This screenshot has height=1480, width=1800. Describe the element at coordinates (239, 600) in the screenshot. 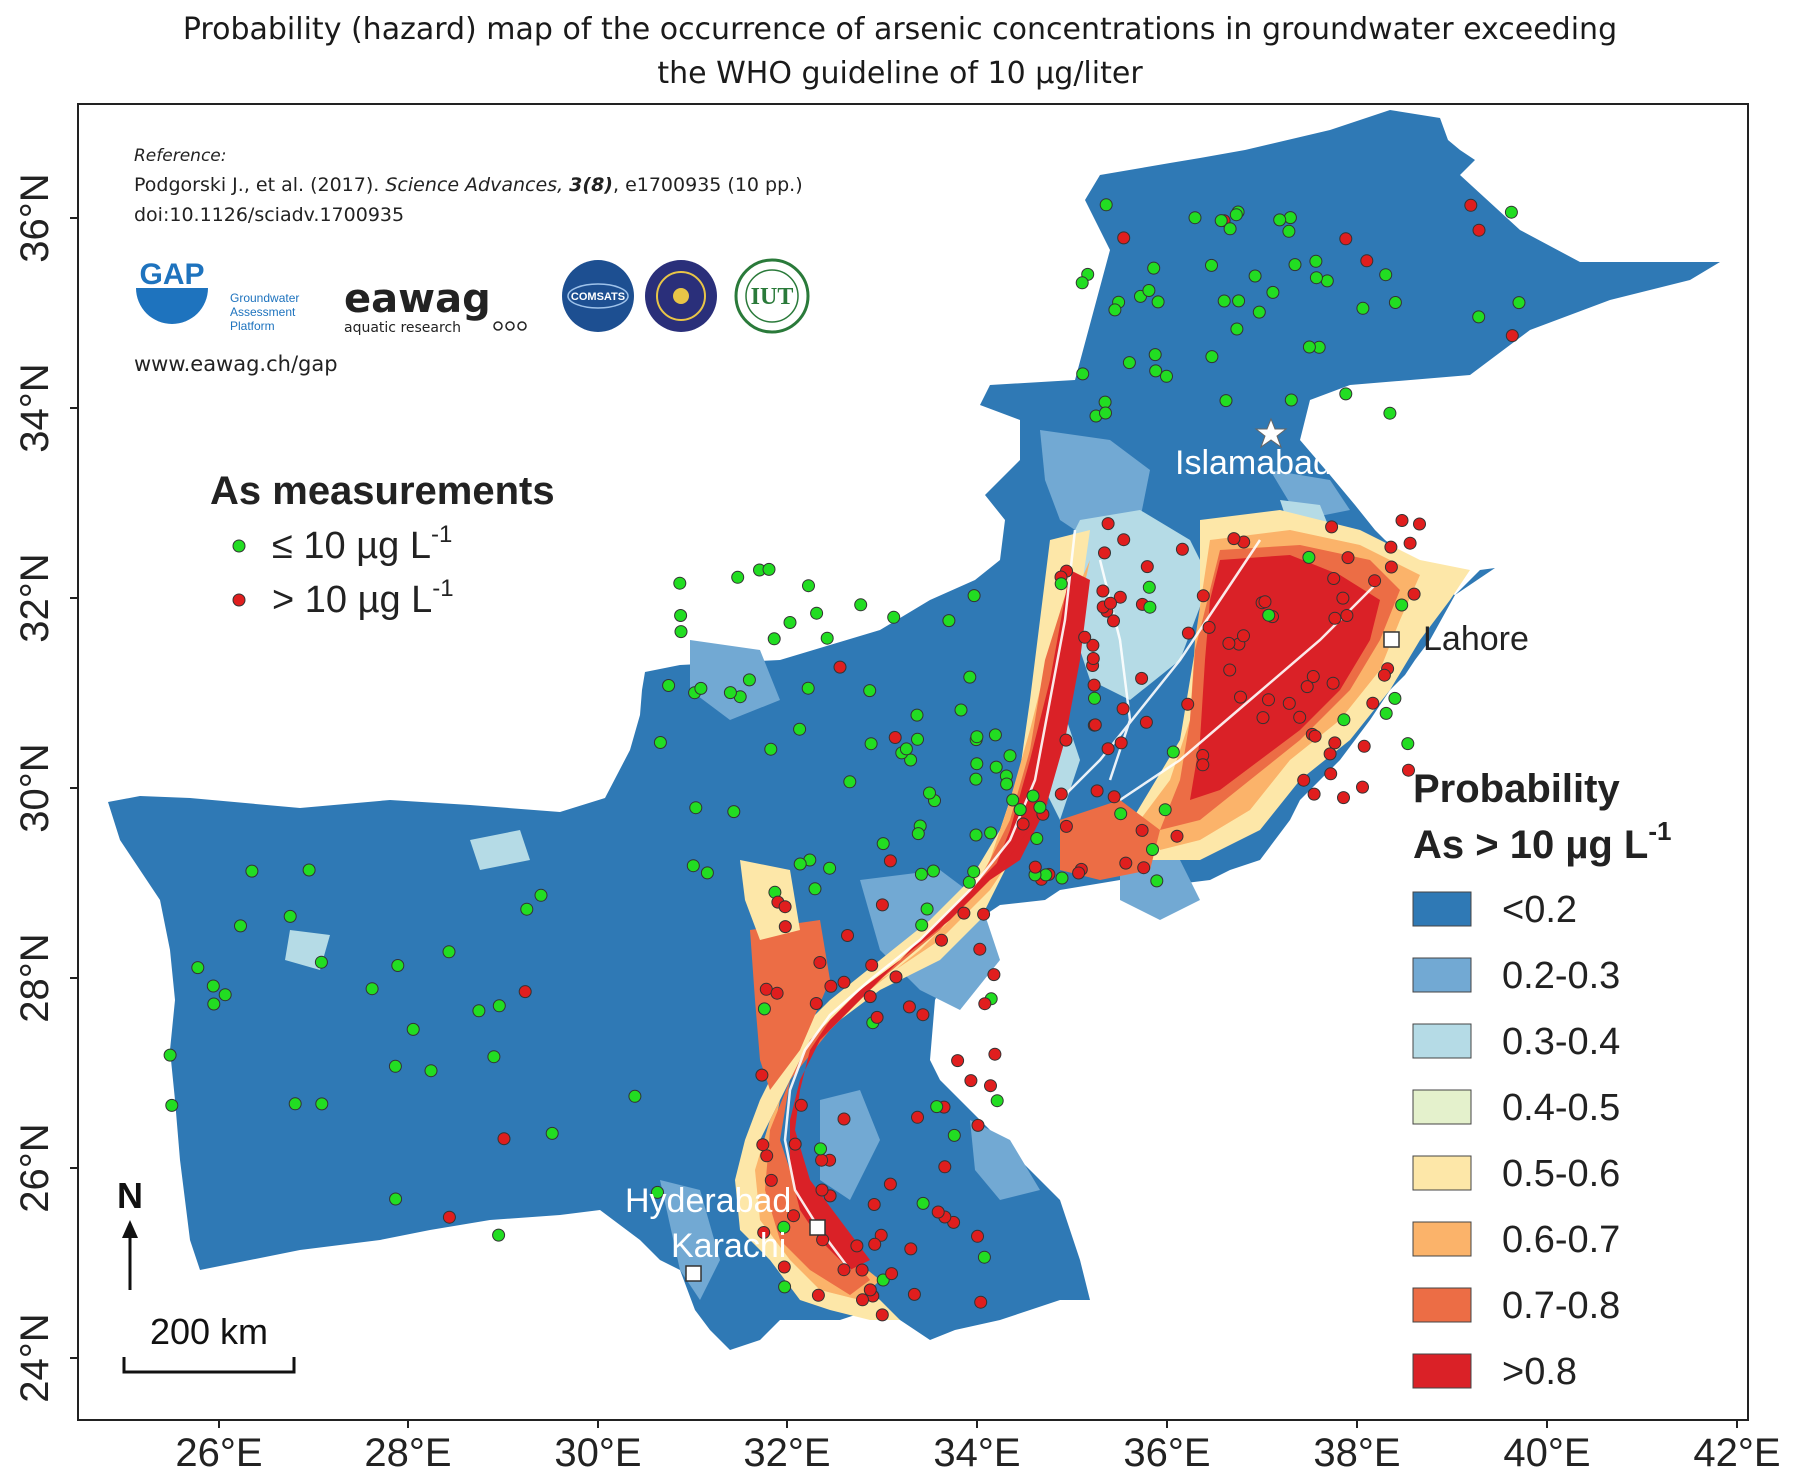

I see `legend-high-dot` at that location.